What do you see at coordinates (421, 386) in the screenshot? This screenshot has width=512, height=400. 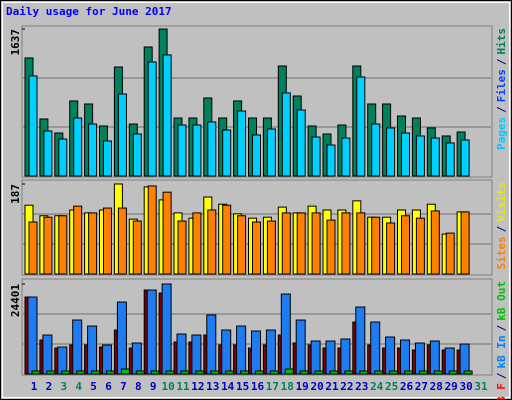 I see `x-tick-label: 27` at bounding box center [421, 386].